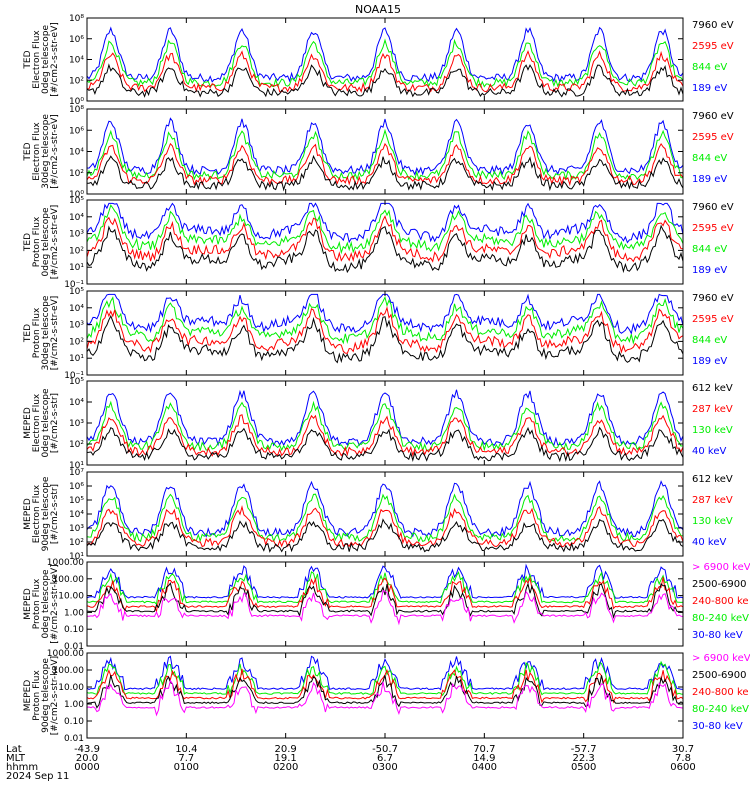 This screenshot has width=750, height=800. I want to click on y-tick-label: 1.00, so click(74, 705).